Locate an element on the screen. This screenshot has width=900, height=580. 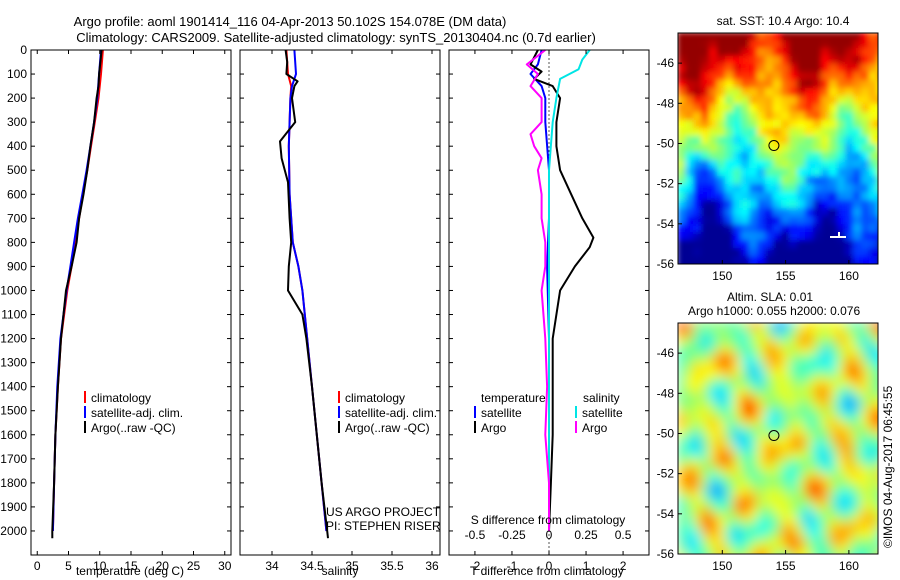
sla-heatmap is located at coordinates (778, 443).